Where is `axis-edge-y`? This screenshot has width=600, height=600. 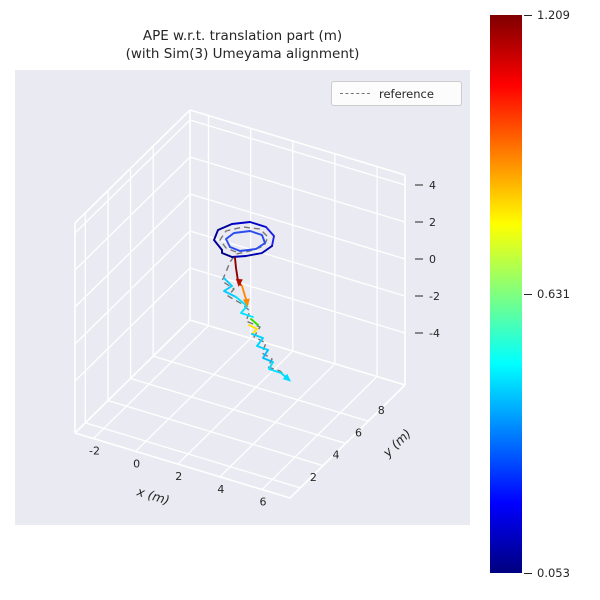
axis-edge-y is located at coordinates (347, 441).